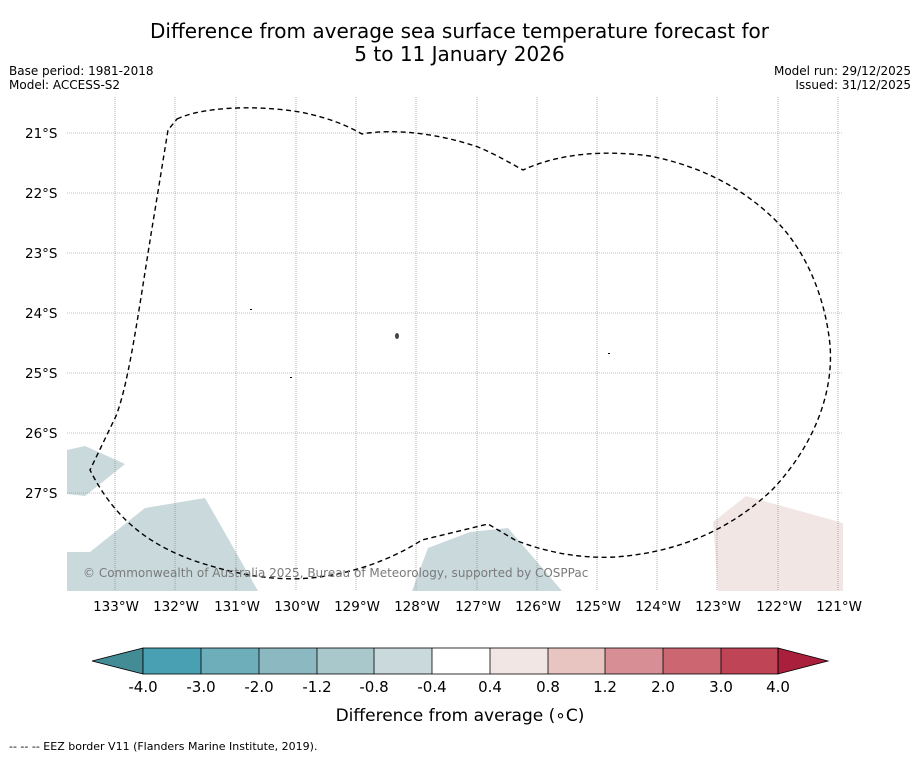 The height and width of the screenshot is (758, 919). I want to click on colorbar-tick-label: 4.0, so click(778, 687).